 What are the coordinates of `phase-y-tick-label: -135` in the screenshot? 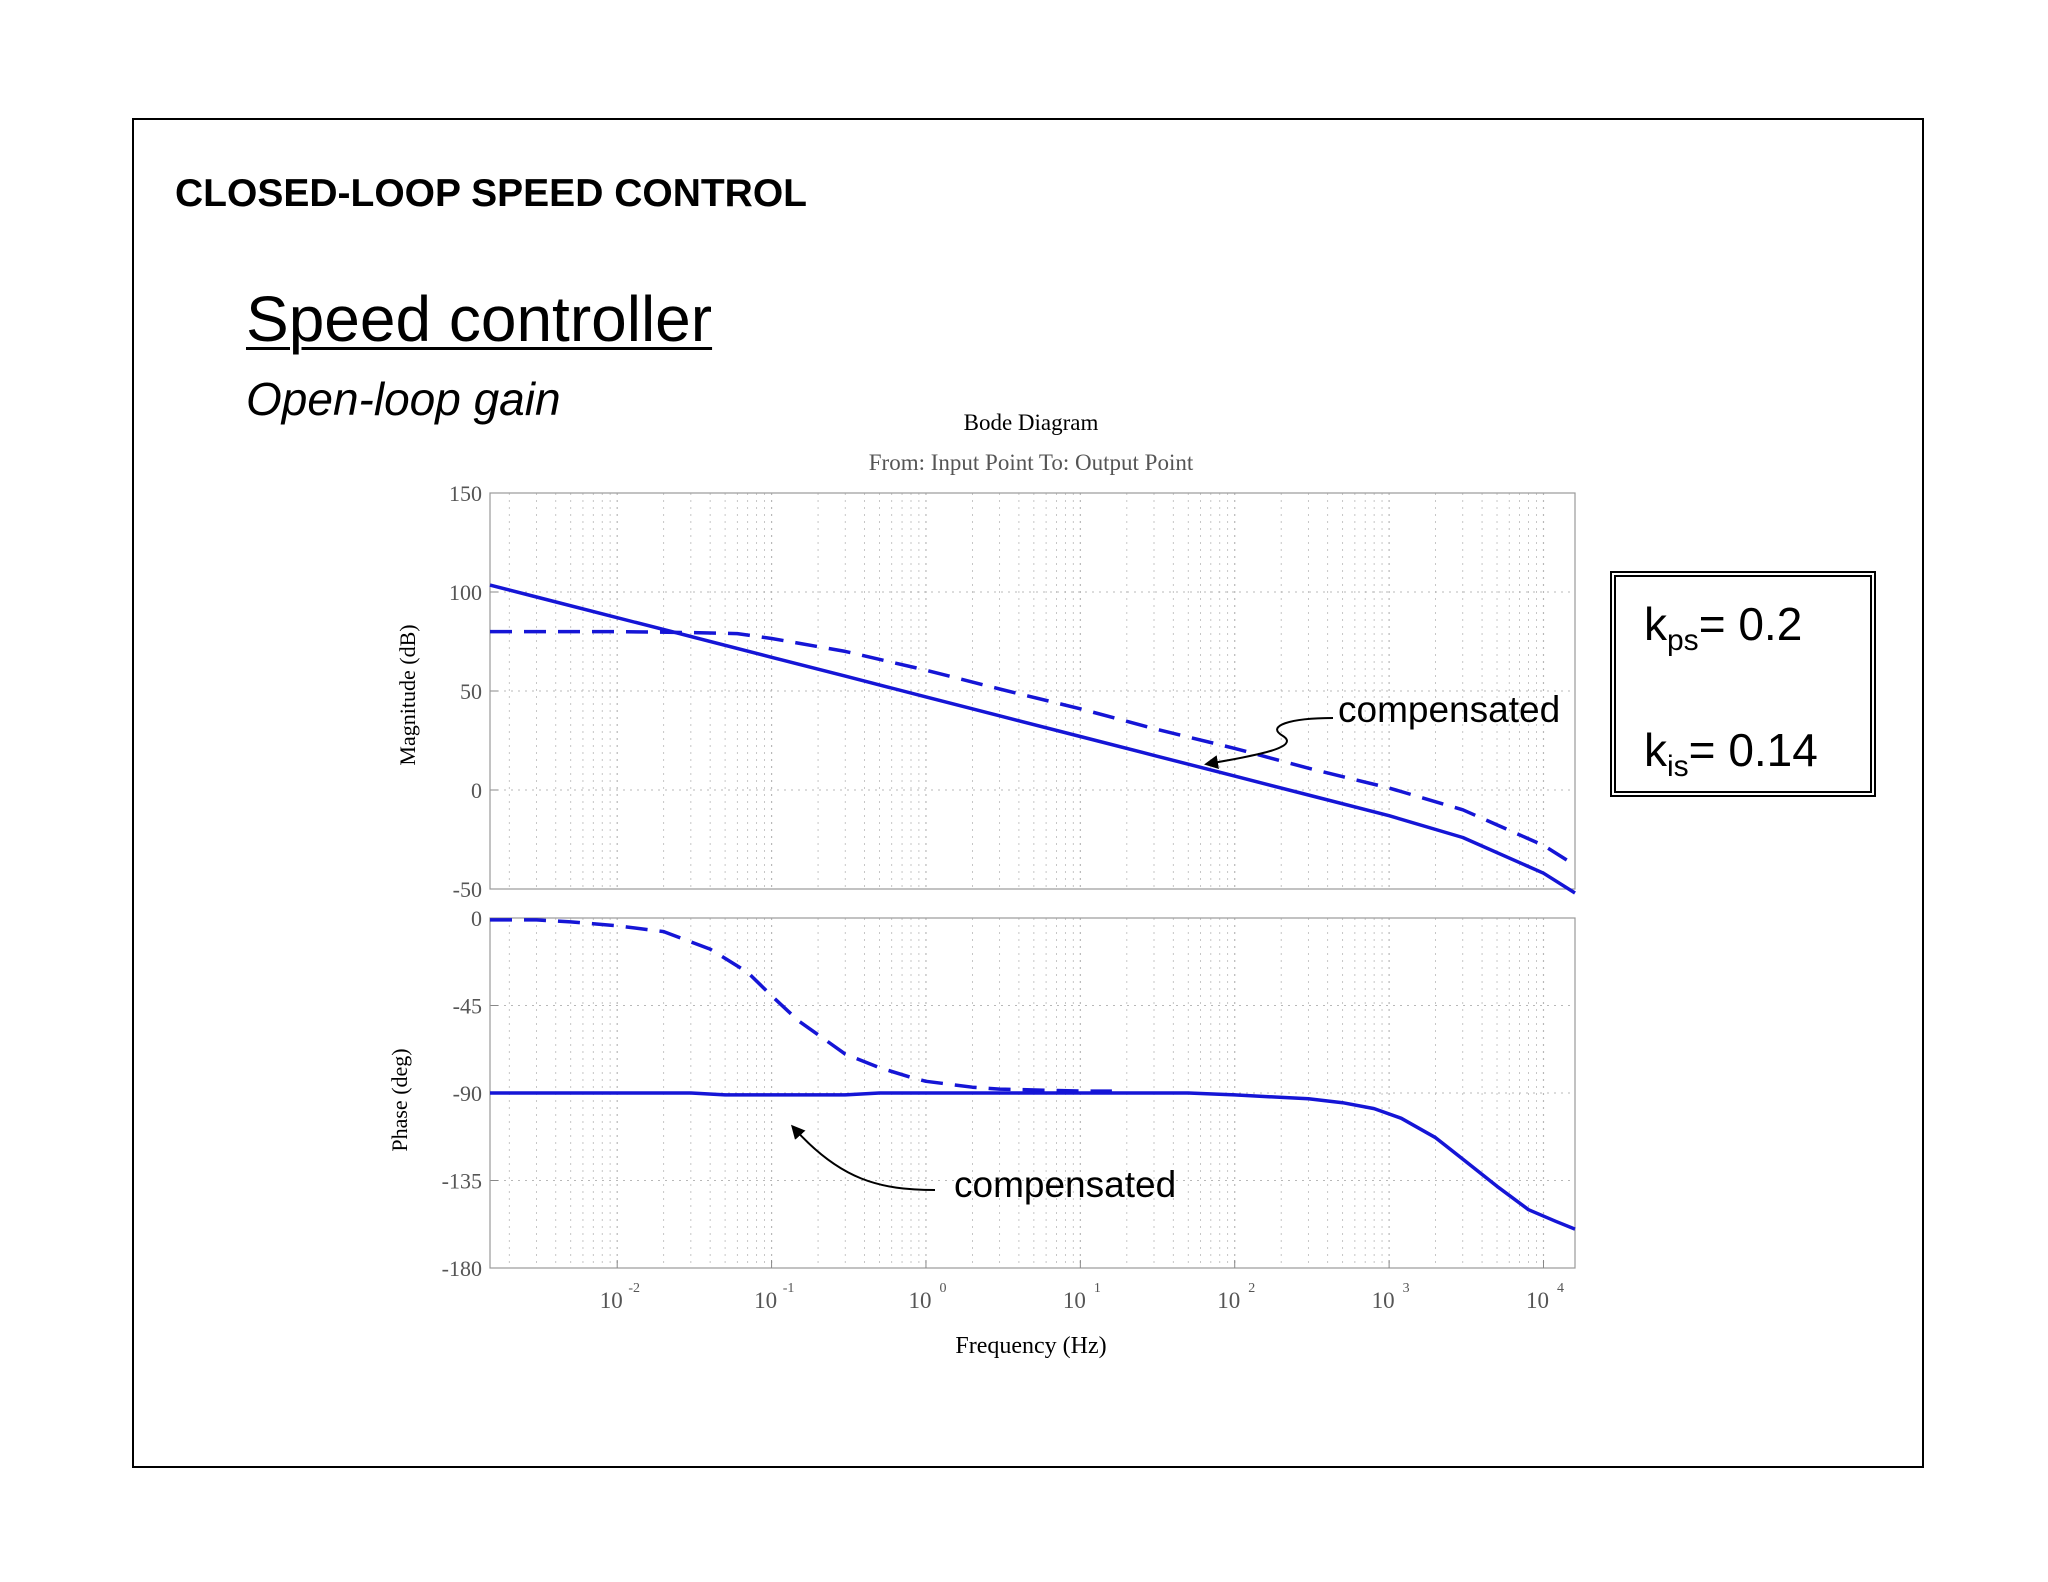 It's located at (462, 1181).